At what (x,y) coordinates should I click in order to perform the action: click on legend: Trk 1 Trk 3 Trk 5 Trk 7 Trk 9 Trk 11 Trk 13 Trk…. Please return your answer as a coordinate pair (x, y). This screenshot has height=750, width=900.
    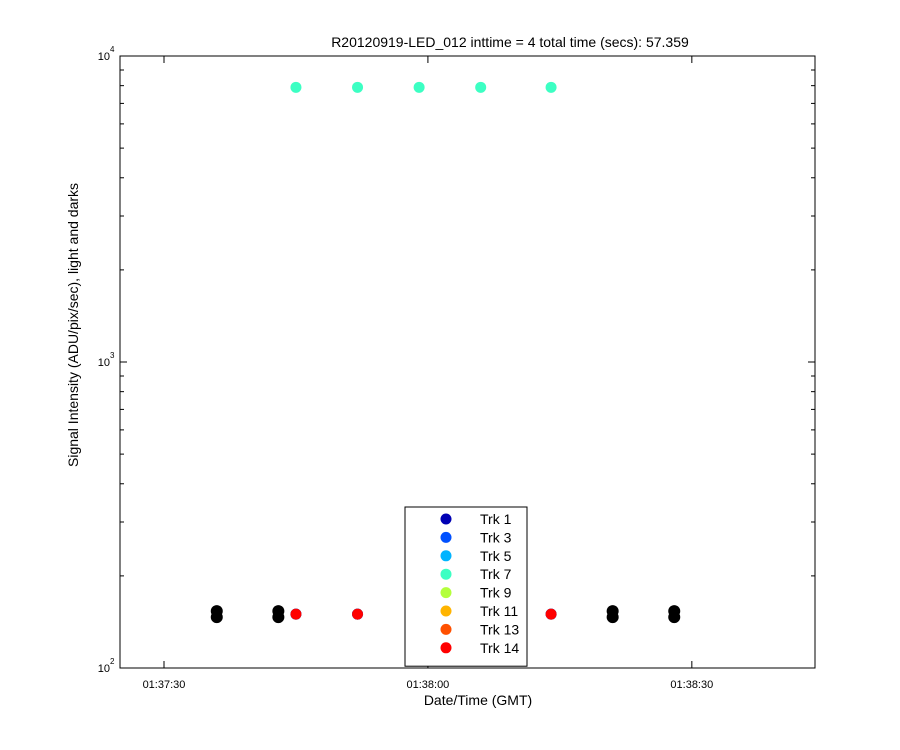
    Looking at the image, I should click on (466, 586).